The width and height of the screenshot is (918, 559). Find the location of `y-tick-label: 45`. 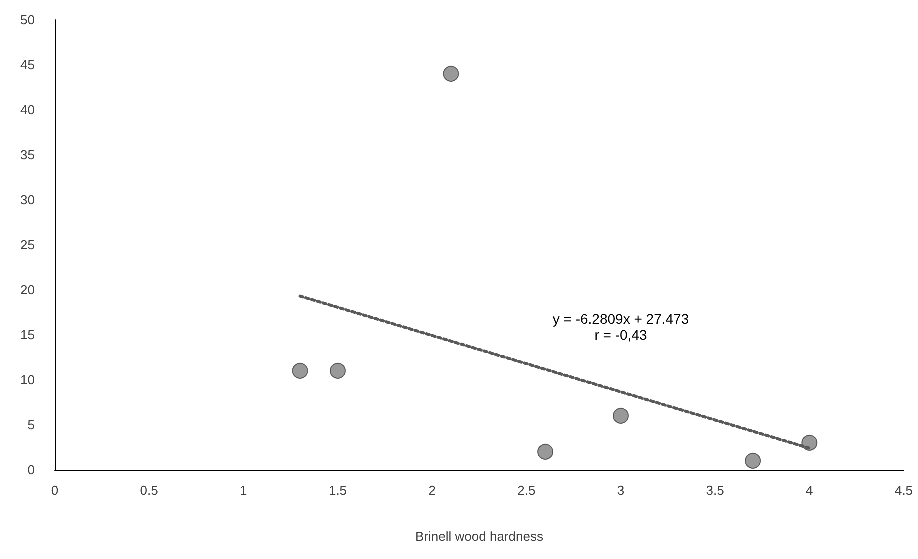

y-tick-label: 45 is located at coordinates (27, 65).